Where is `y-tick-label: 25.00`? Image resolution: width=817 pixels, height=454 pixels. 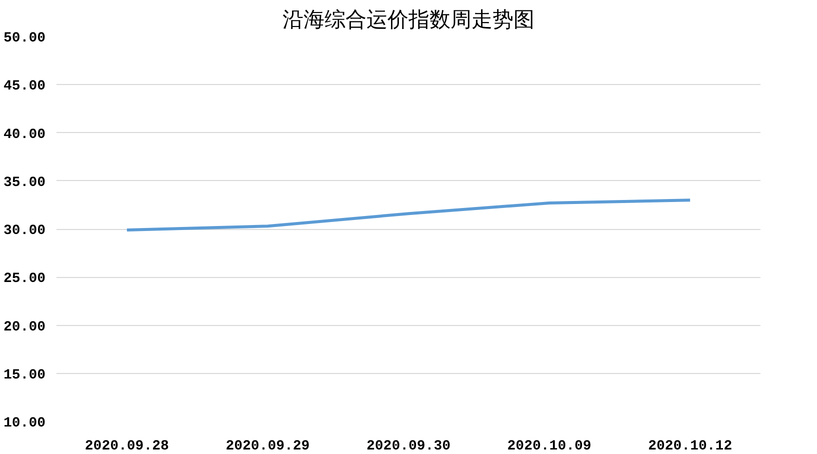
y-tick-label: 25.00 is located at coordinates (24, 279).